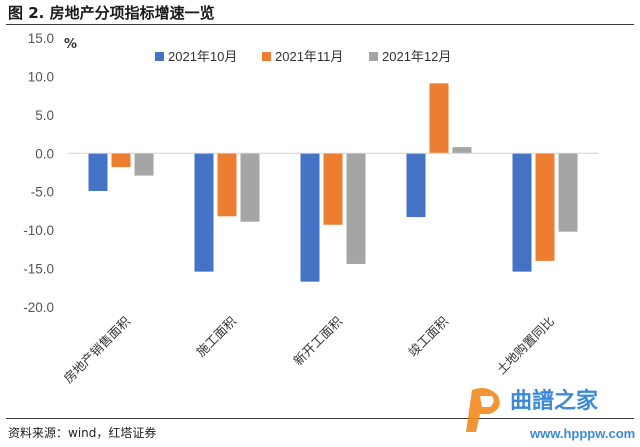 The width and height of the screenshot is (640, 447). Describe the element at coordinates (70, 44) in the screenshot. I see `y-unit-label: %` at that location.